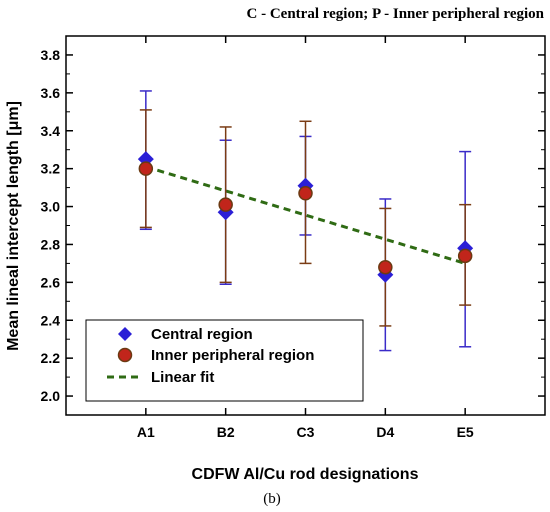 The height and width of the screenshot is (512, 550). Describe the element at coordinates (13, 226) in the screenshot. I see `y-axis-label: Mean lineal intercept length [μm]` at that location.